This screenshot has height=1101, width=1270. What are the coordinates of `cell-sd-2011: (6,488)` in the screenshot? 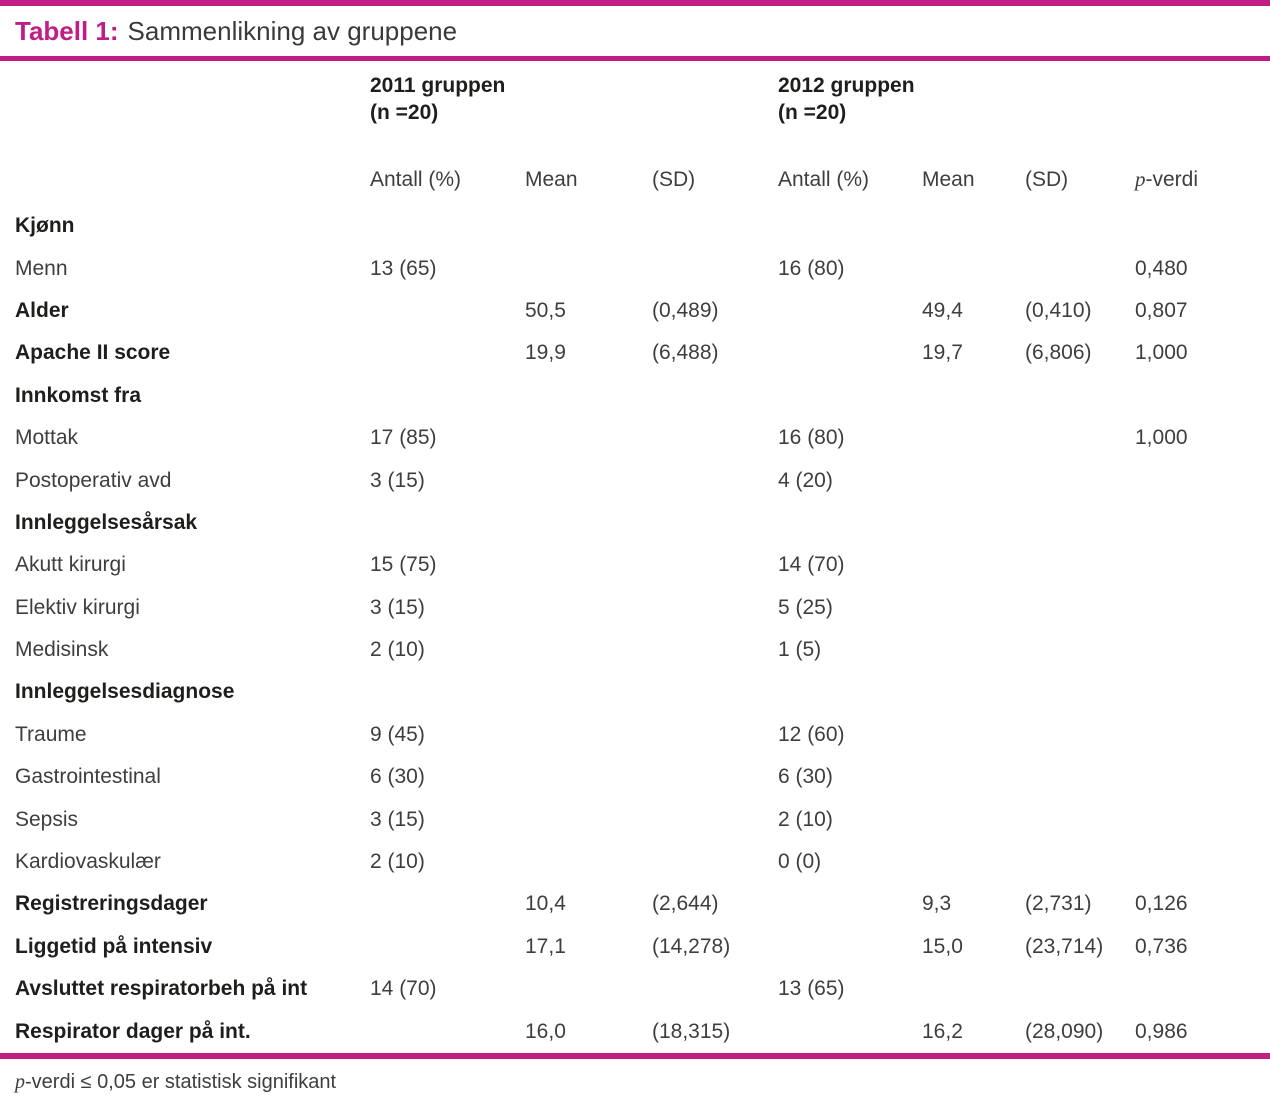 It's located at (685, 353).